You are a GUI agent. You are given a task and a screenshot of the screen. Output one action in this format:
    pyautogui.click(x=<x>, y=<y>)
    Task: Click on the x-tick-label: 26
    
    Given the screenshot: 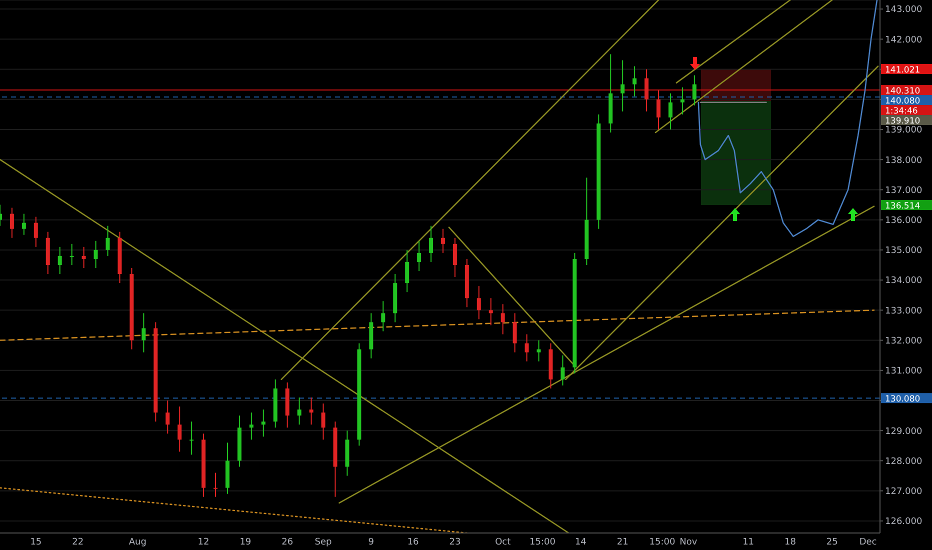 What is the action you would take?
    pyautogui.click(x=288, y=542)
    